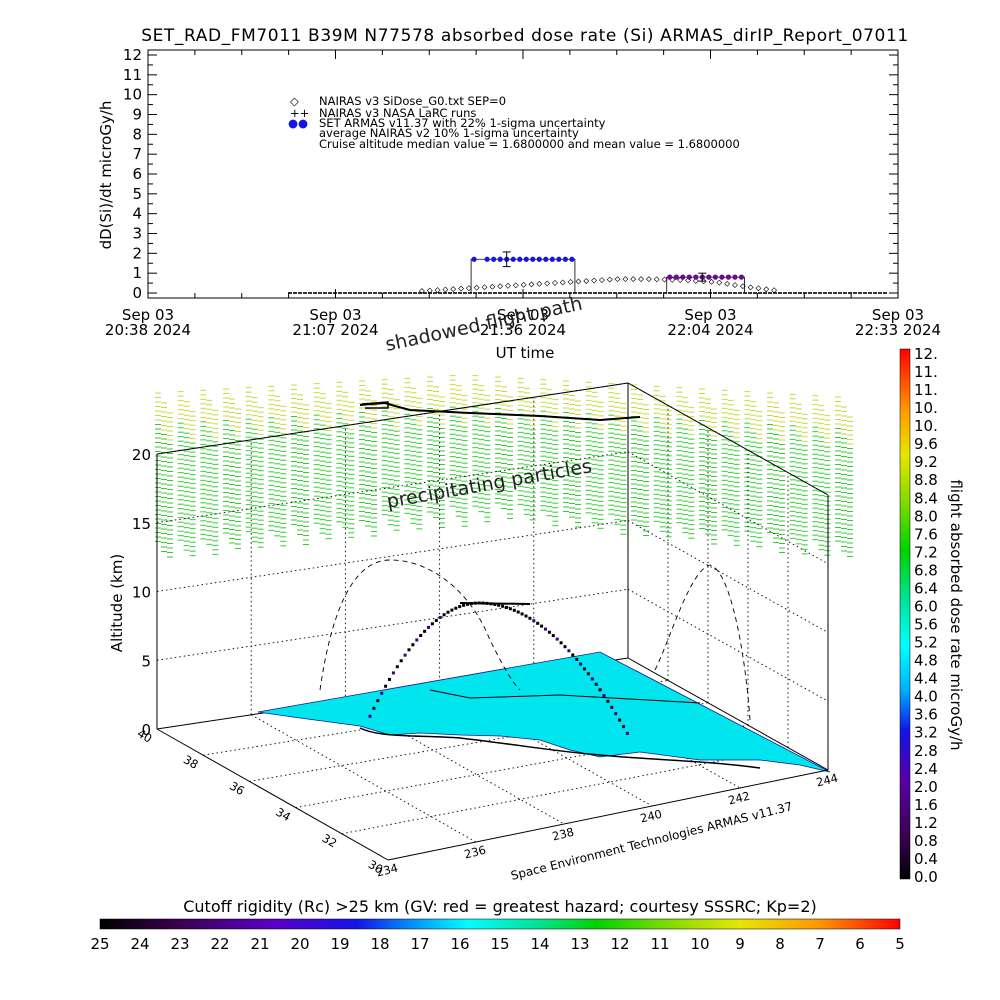  What do you see at coordinates (926, 661) in the screenshot?
I see `colorbar-tick-label: 4.8` at bounding box center [926, 661].